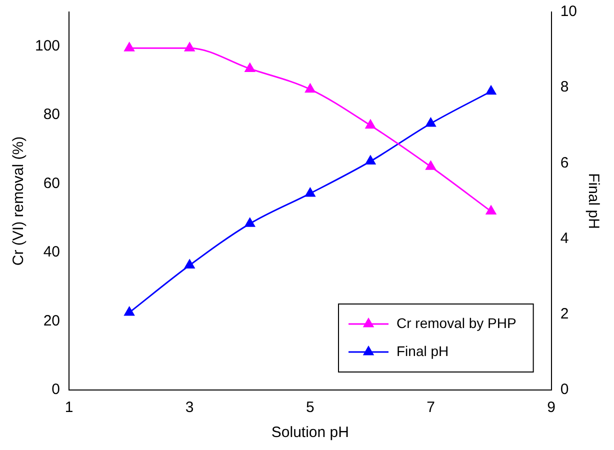 This screenshot has height=450, width=614. I want to click on x-tick-label: 9, so click(551, 407).